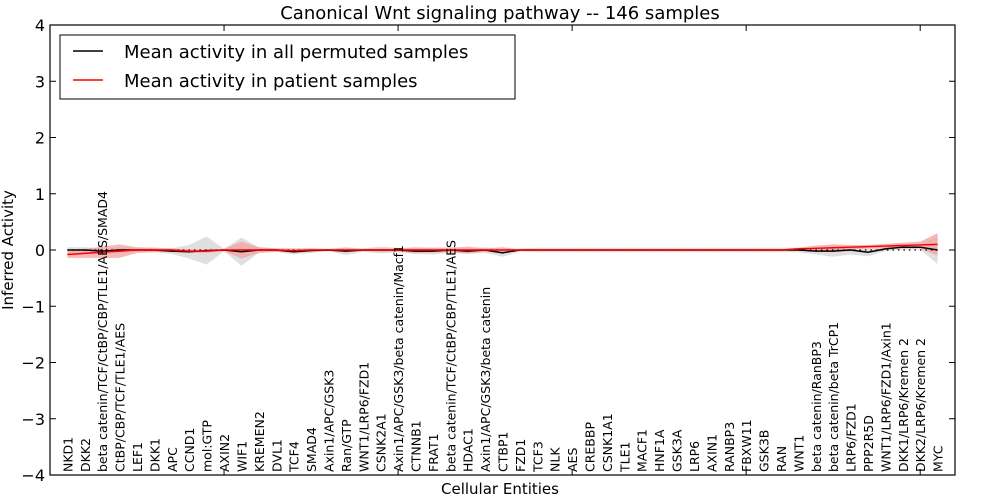 This screenshot has height=500, width=1000. I want to click on x-category-label: SMAD4, so click(311, 449).